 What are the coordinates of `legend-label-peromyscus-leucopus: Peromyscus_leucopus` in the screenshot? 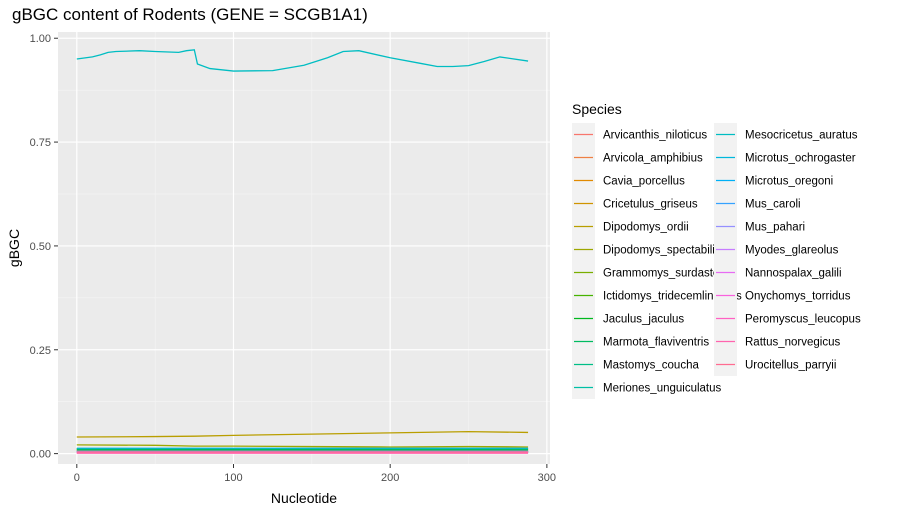 It's located at (803, 320).